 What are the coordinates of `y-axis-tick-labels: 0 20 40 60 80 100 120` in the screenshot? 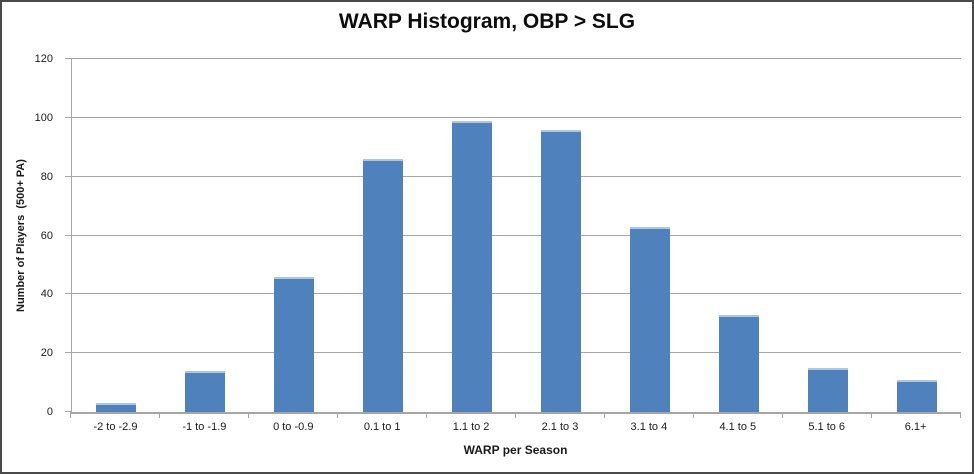 It's located at (30, 235).